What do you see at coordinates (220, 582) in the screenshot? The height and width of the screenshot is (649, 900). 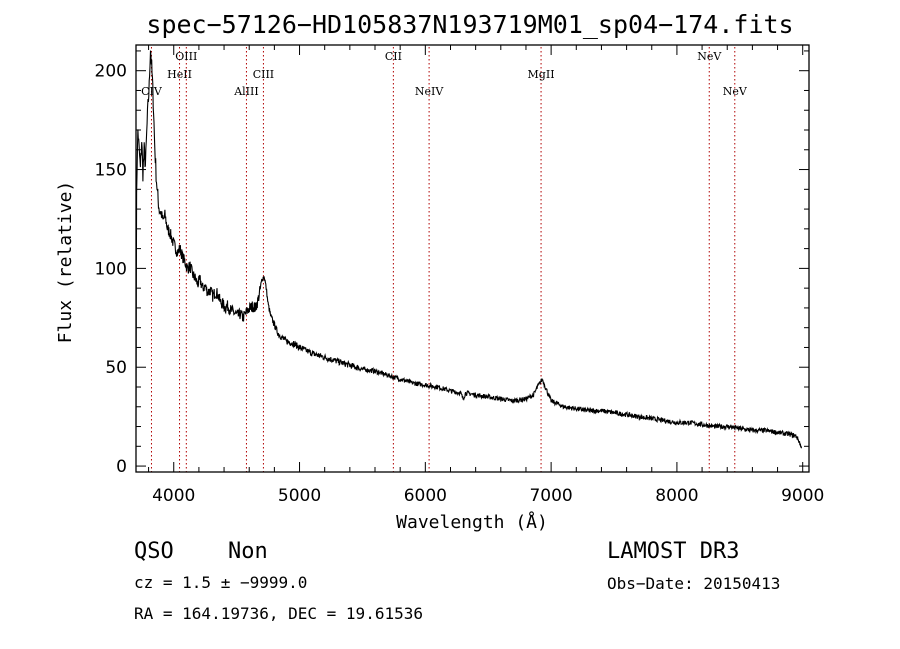 I see `redshift-text: cz = 1.5 ± −9999.0` at bounding box center [220, 582].